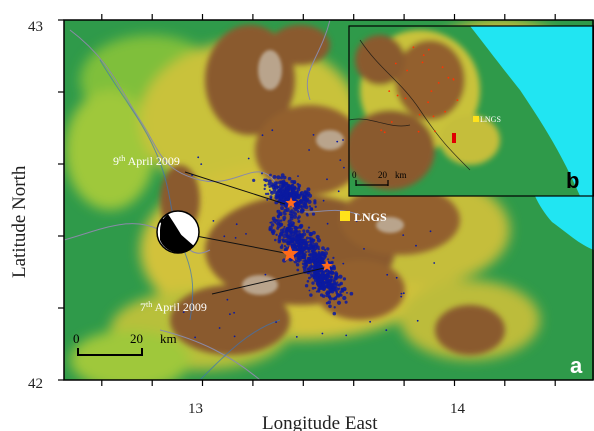 This screenshot has width=594, height=431. What do you see at coordinates (345, 216) in the screenshot?
I see `lngs-square-icon` at bounding box center [345, 216].